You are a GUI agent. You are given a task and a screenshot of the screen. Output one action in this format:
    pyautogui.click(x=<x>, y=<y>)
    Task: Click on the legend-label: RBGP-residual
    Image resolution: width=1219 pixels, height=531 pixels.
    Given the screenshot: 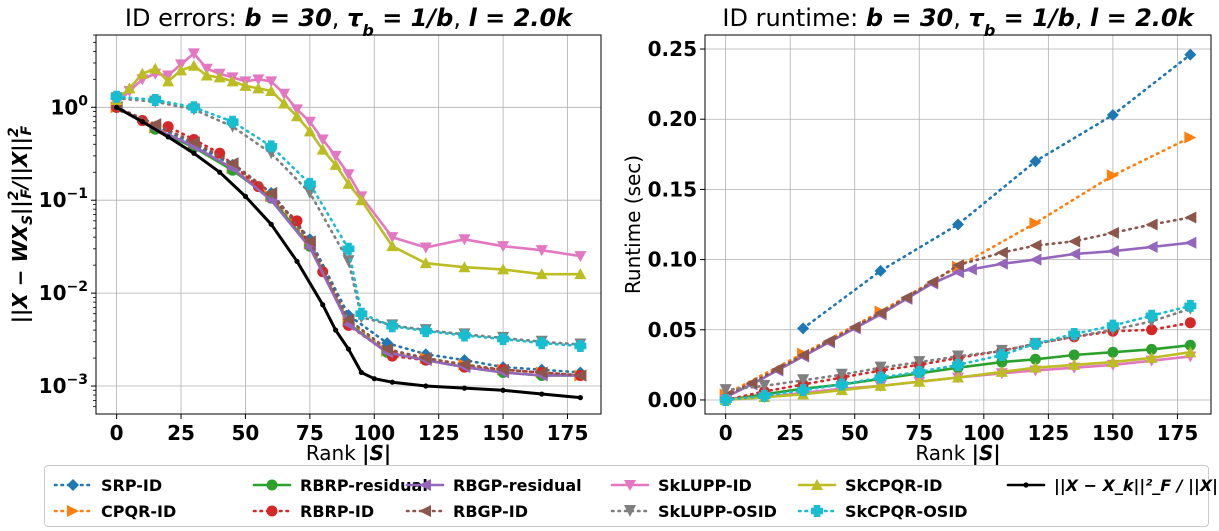 What is the action you would take?
    pyautogui.click(x=517, y=485)
    